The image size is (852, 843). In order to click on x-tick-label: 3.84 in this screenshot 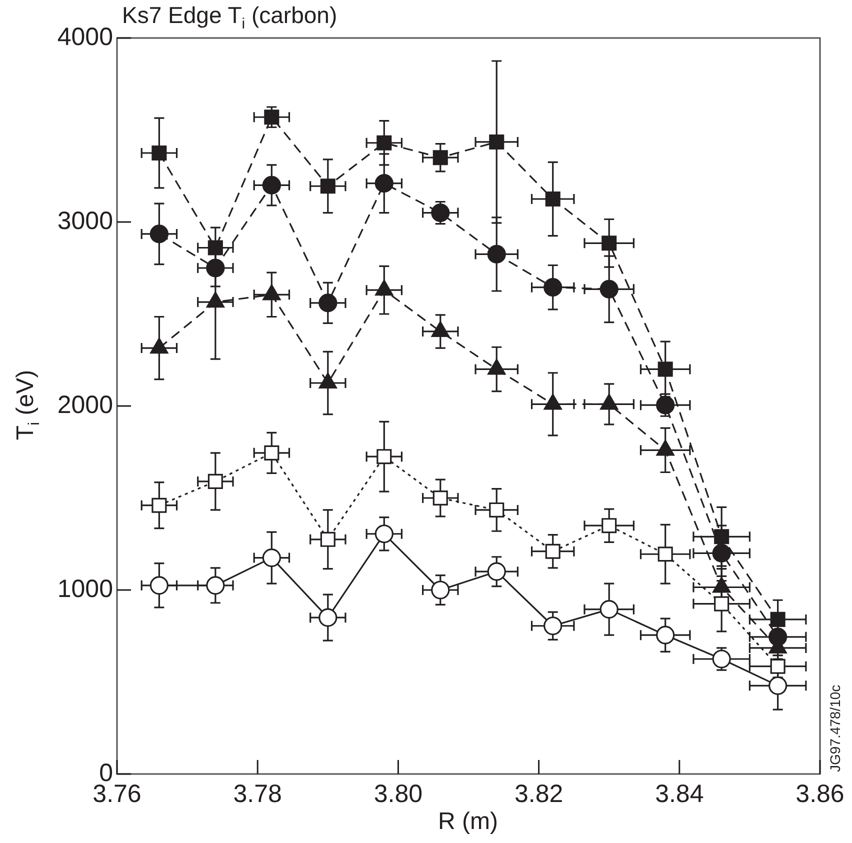, I will do `click(679, 794)`.